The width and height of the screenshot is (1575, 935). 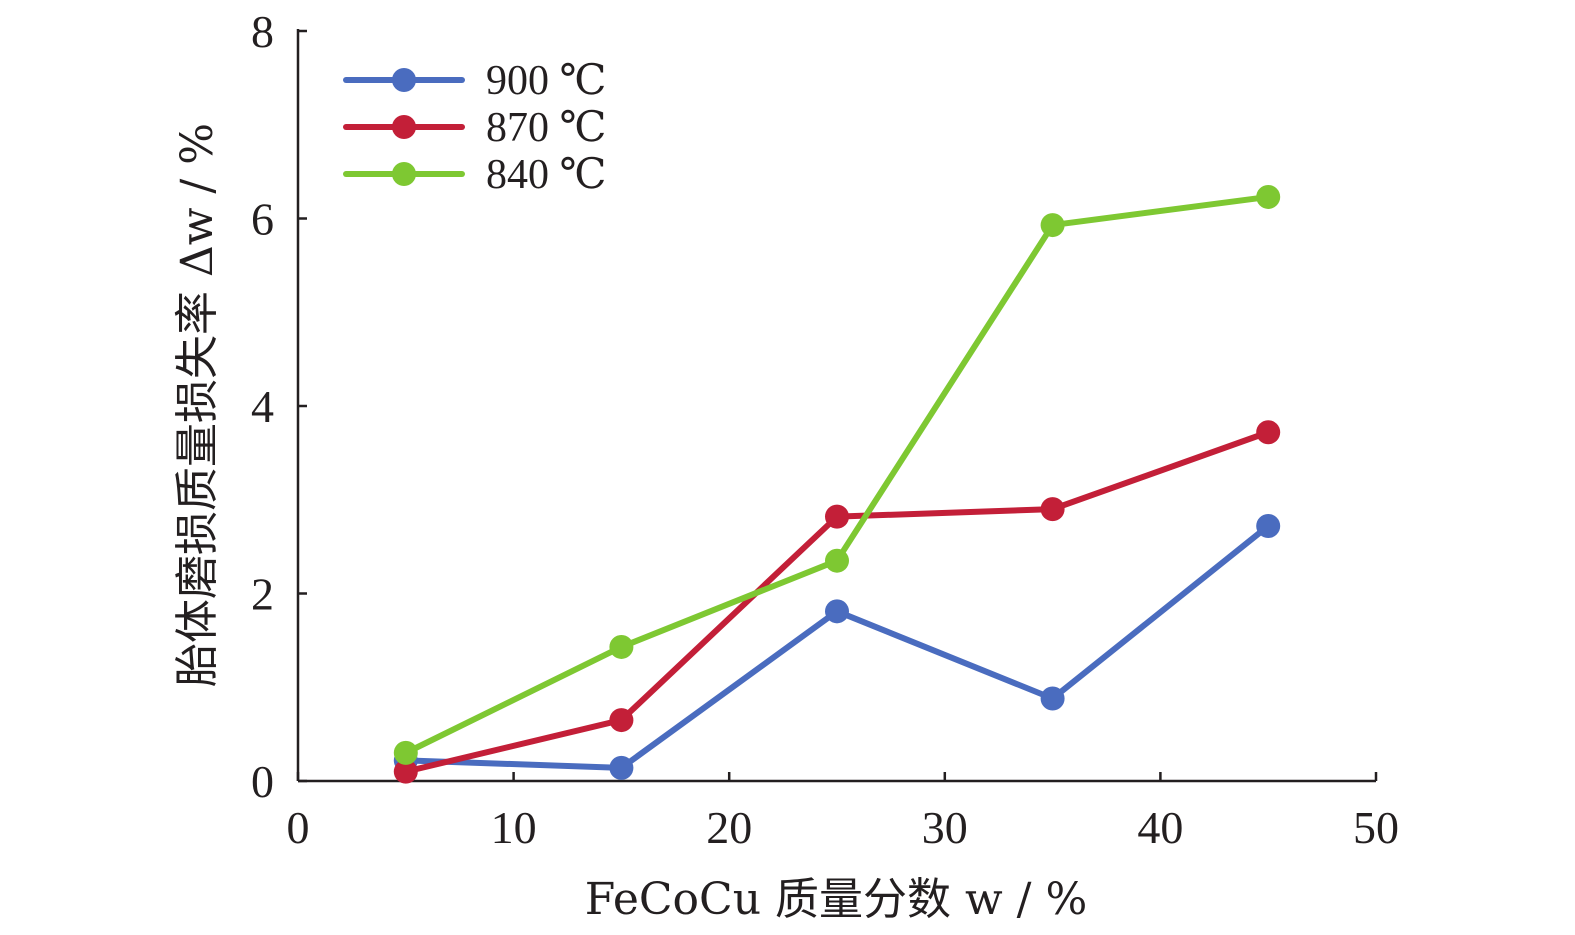 I want to click on legend-item: 870 ℃, so click(x=474, y=128).